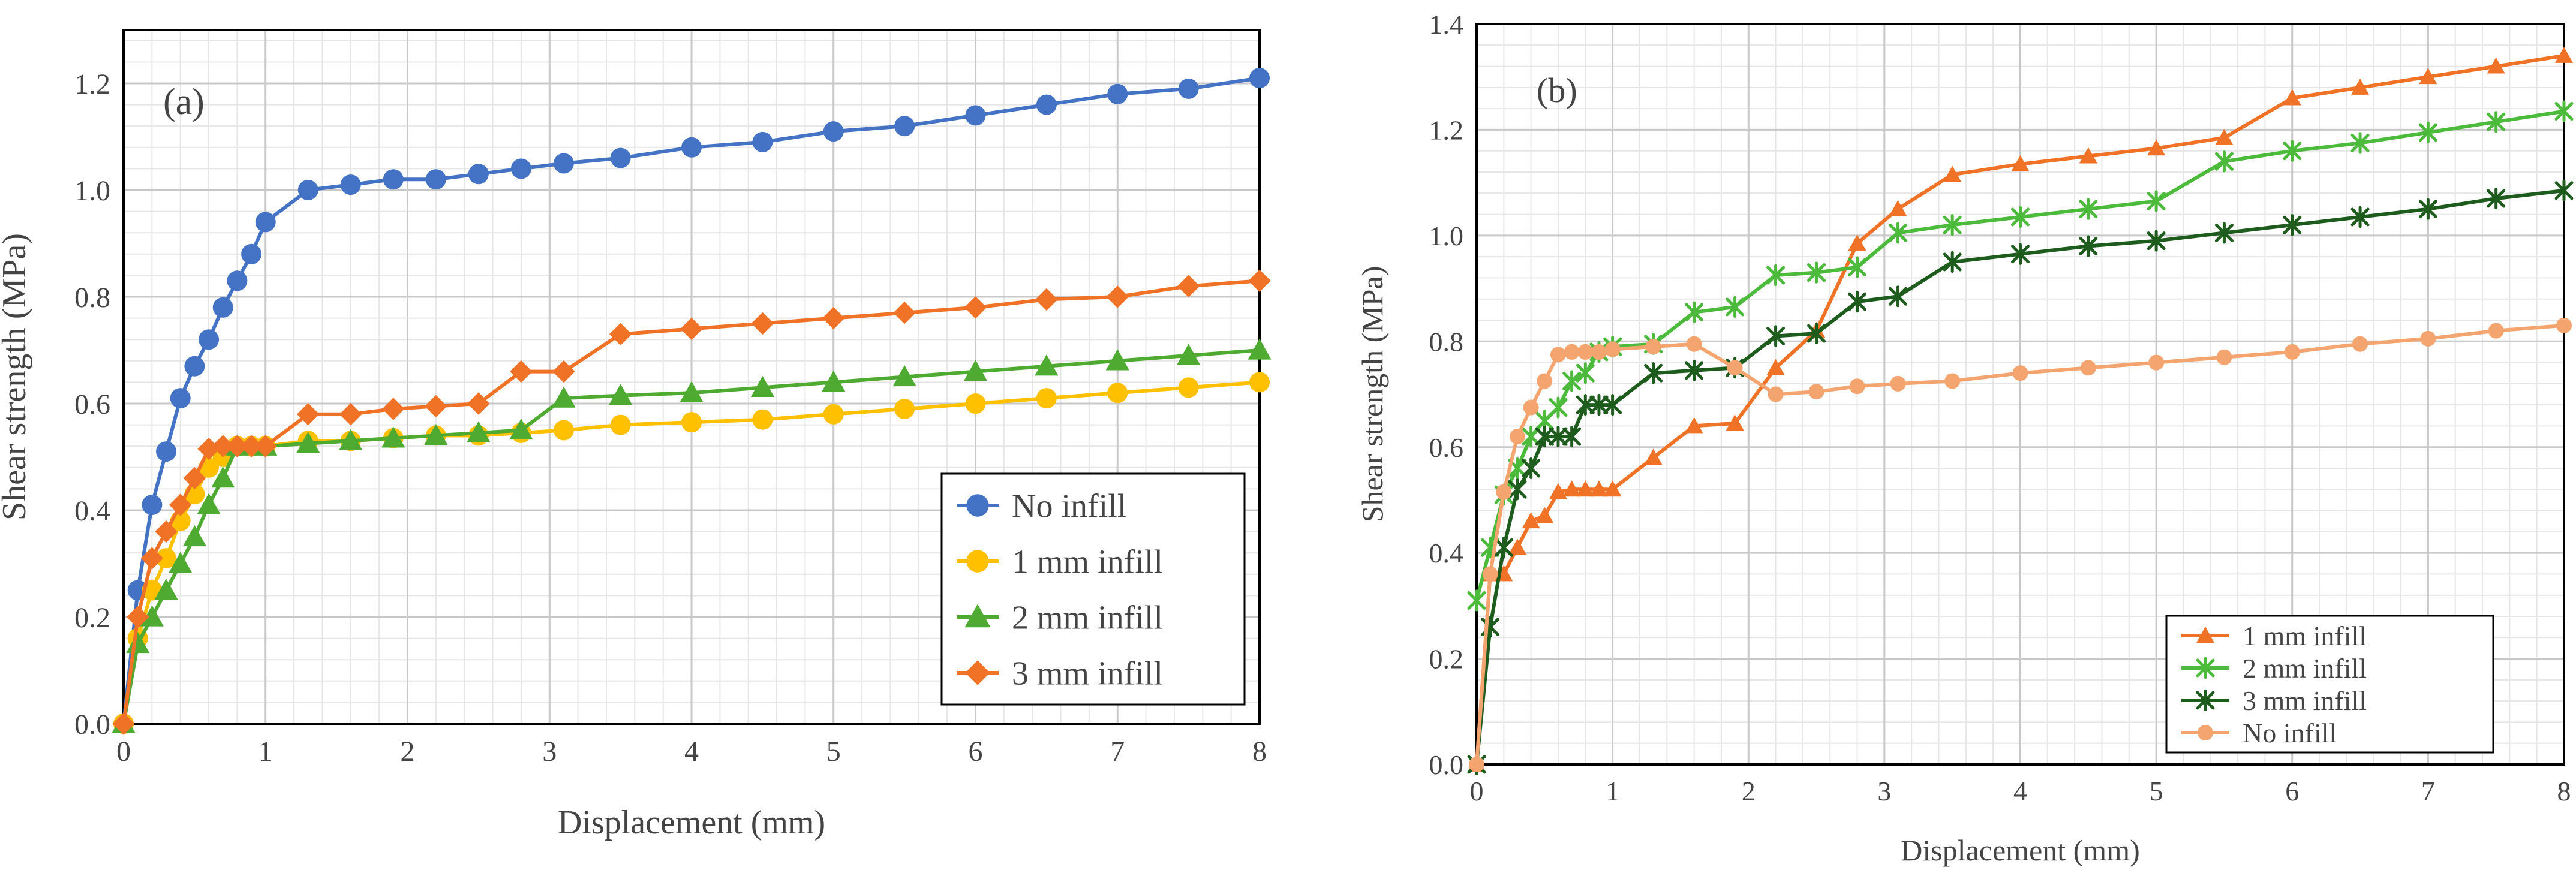 Image resolution: width=2576 pixels, height=870 pixels. What do you see at coordinates (2290, 733) in the screenshot?
I see `legend-label-no-infill: No infill` at bounding box center [2290, 733].